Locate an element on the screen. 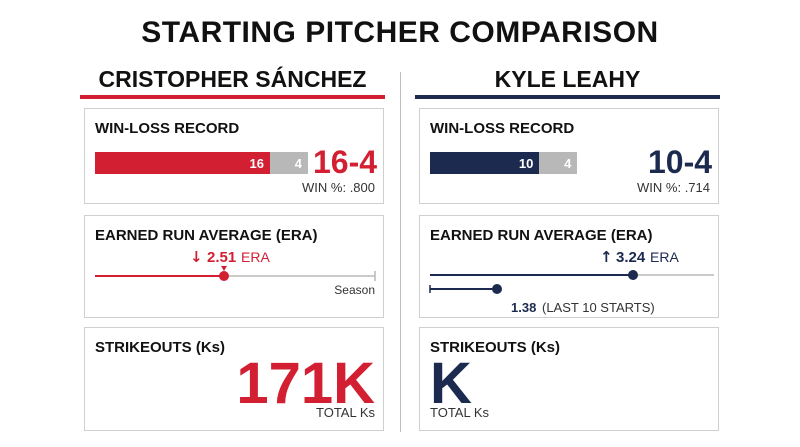 This screenshot has height=447, width=800. era-arrow-icon: ↑ is located at coordinates (606, 257).